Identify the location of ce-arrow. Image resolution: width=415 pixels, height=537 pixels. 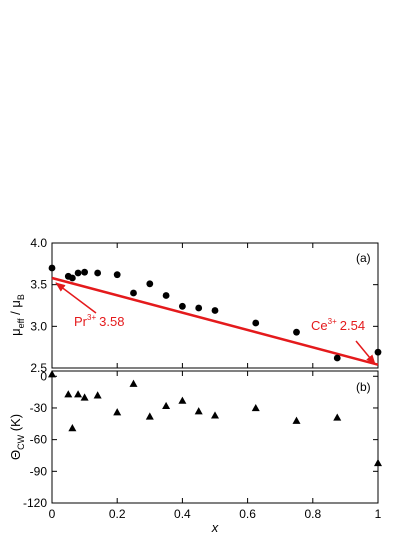
(365, 352).